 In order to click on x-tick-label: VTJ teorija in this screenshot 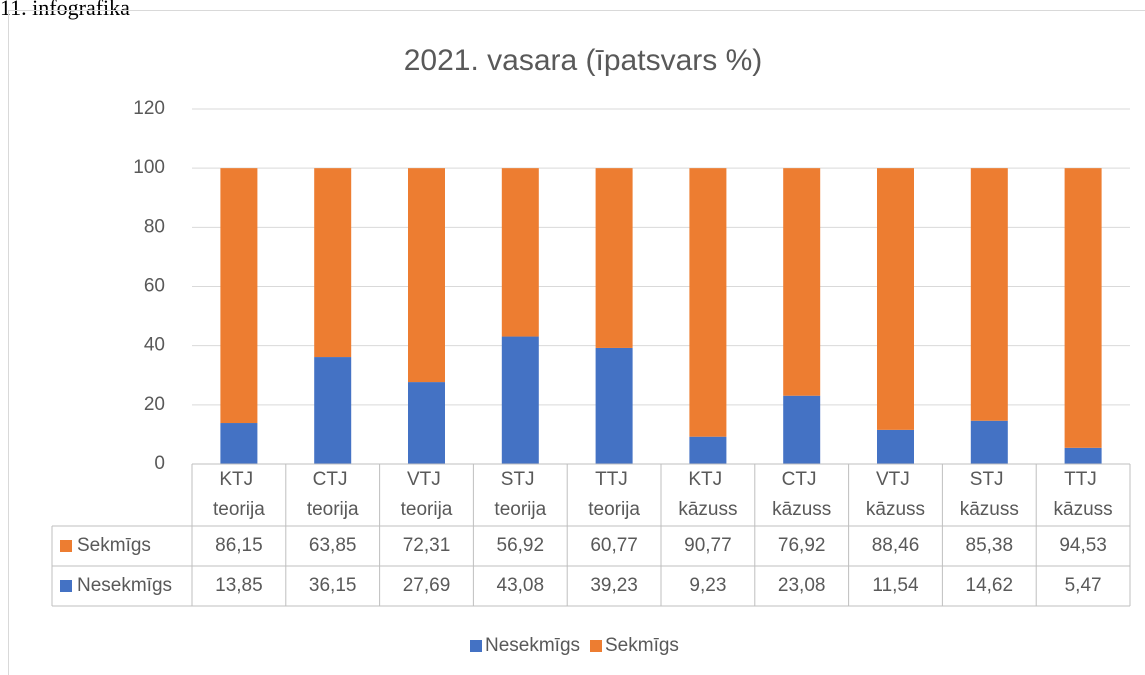, I will do `click(427, 494)`.